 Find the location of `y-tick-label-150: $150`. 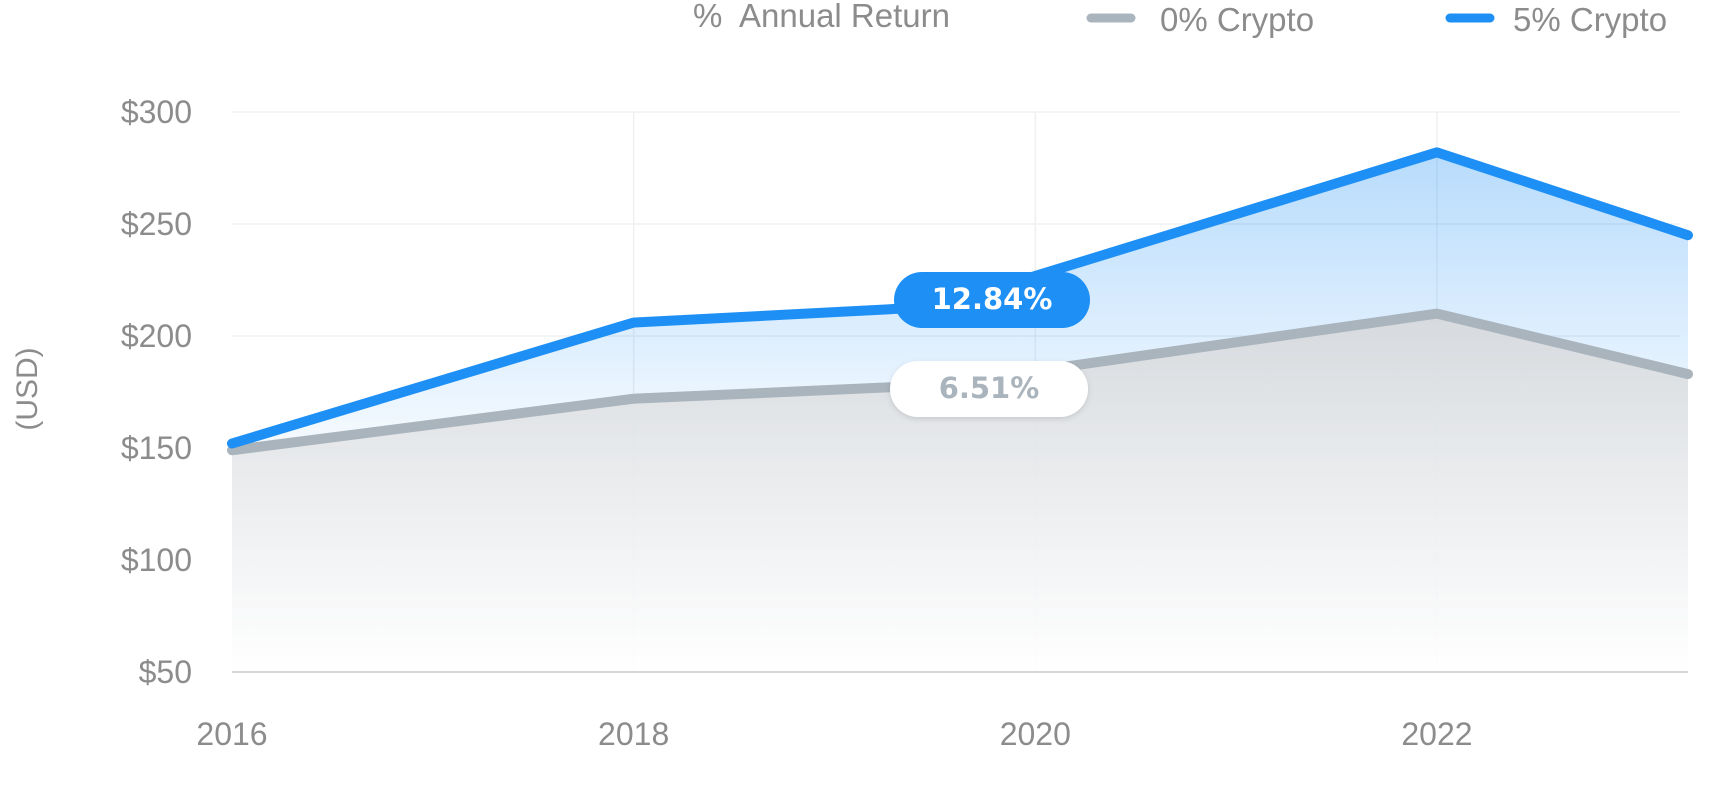

y-tick-label-150: $150 is located at coordinates (156, 448).